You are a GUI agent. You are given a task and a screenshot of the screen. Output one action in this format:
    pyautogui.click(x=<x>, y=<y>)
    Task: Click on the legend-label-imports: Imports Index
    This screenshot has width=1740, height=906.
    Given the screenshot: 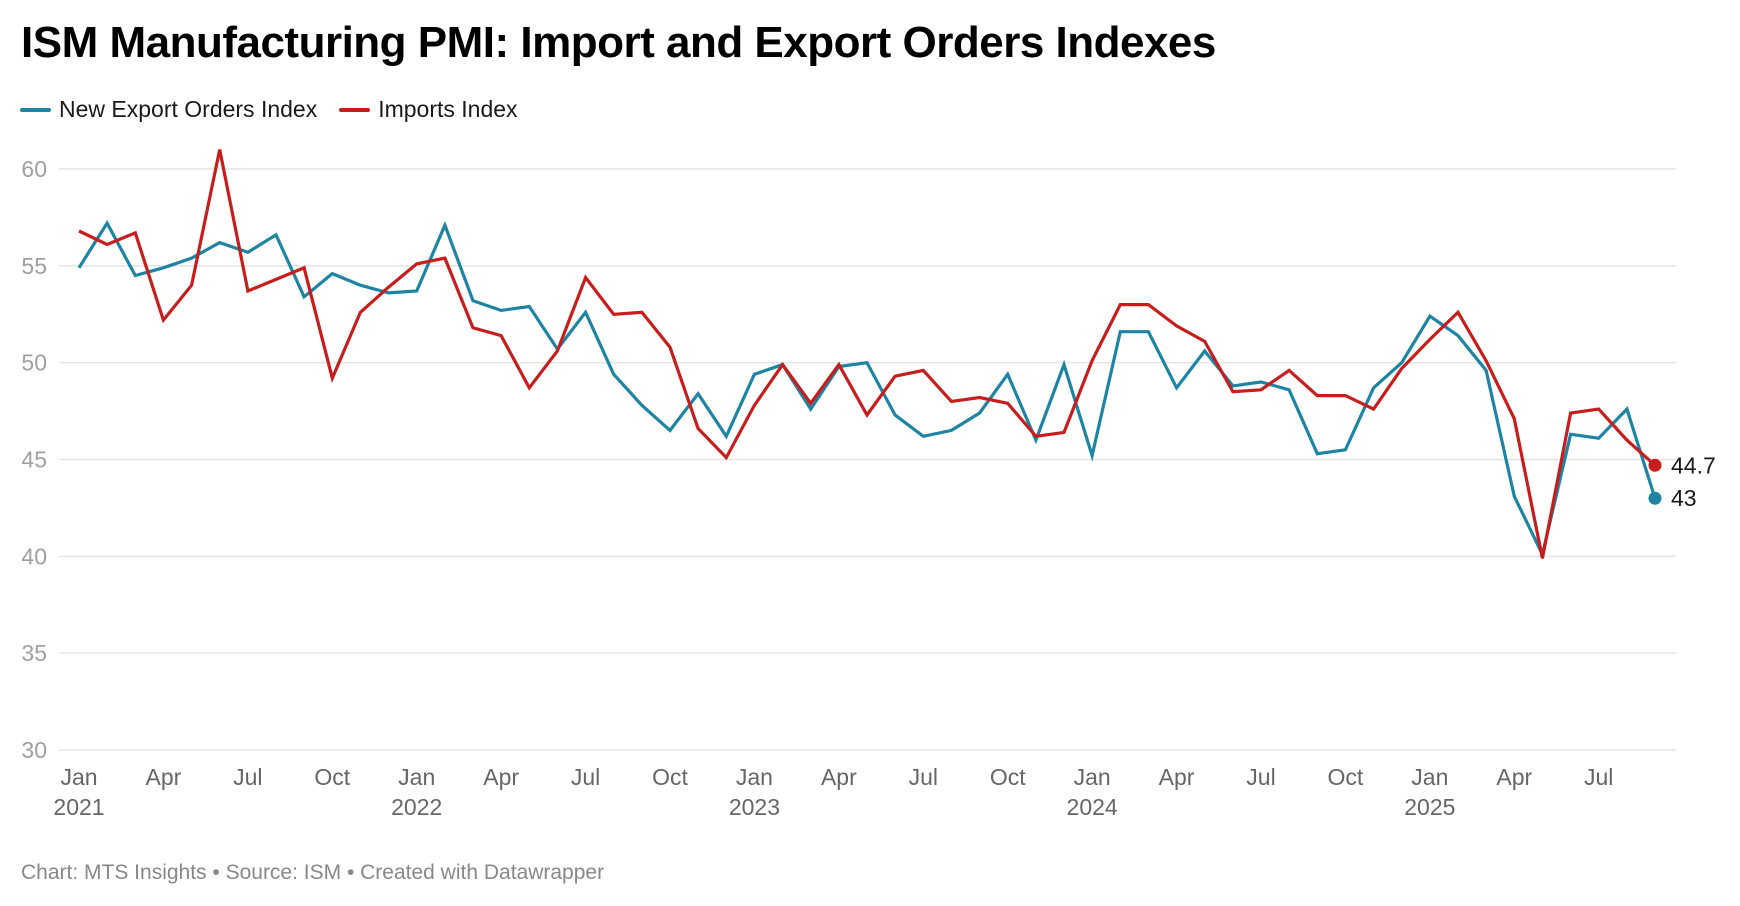 What is the action you would take?
    pyautogui.click(x=448, y=109)
    